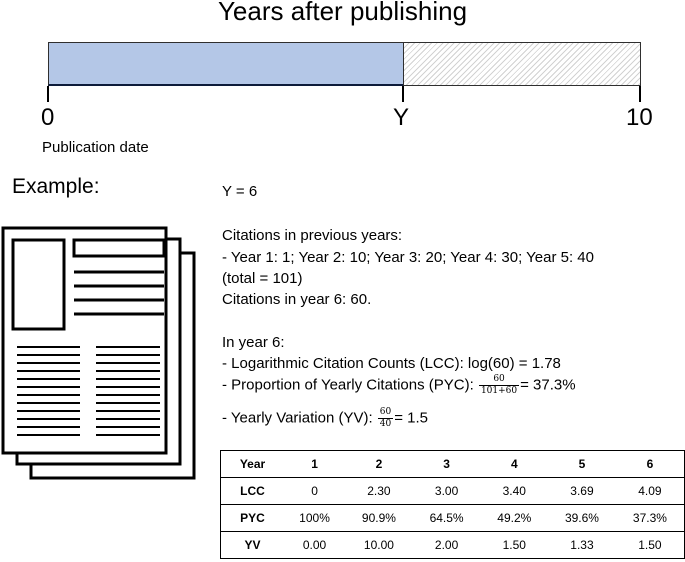  What do you see at coordinates (315, 518) in the screenshot?
I see `table-cell: 100%` at bounding box center [315, 518].